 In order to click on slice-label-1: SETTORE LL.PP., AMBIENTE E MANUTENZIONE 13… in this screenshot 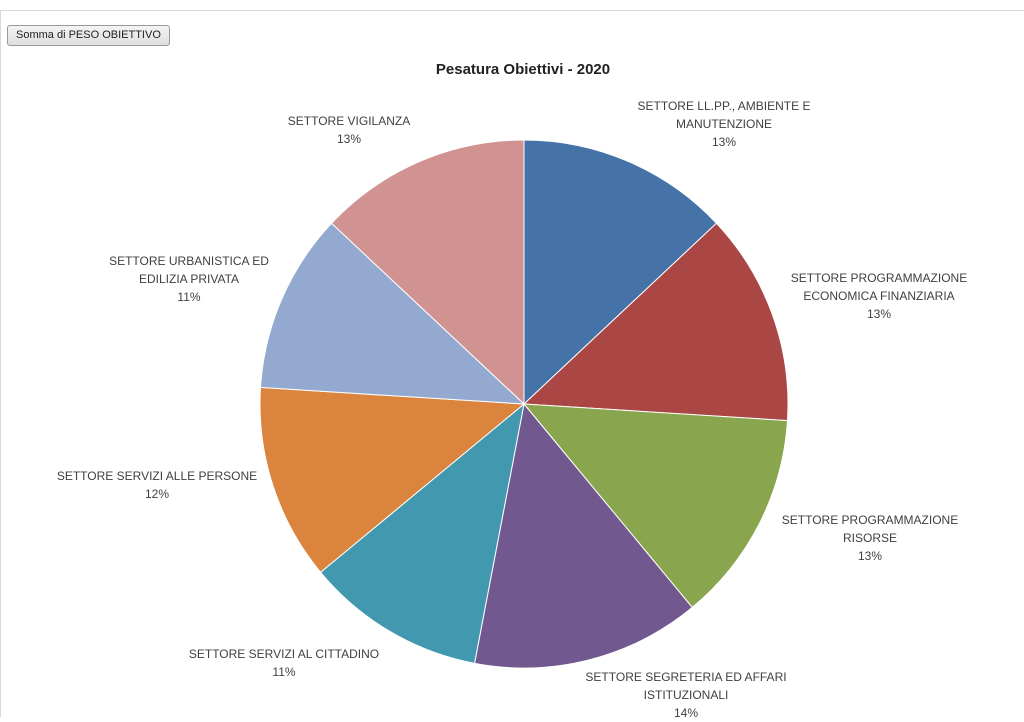, I will do `click(724, 124)`.